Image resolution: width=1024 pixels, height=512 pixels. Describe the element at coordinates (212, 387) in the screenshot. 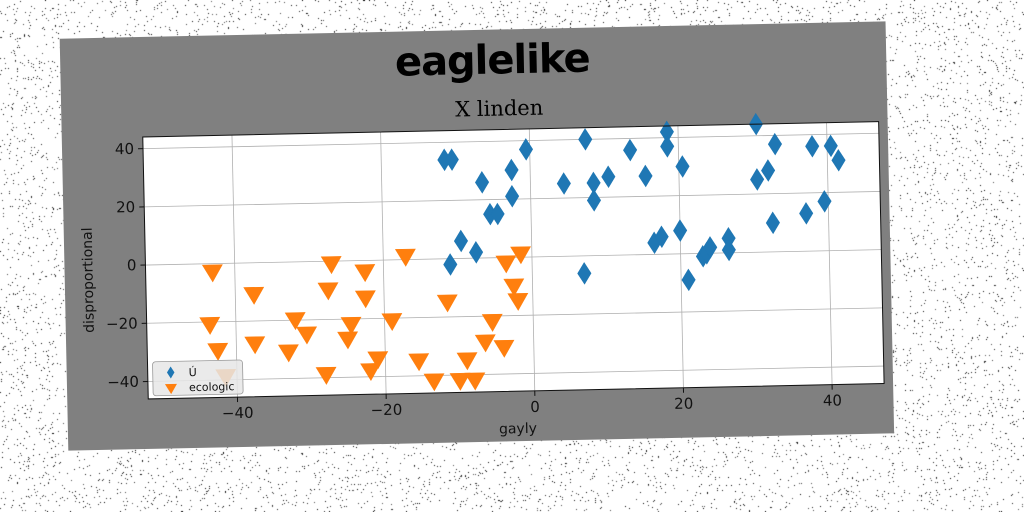

I see `legend-label-series-2: ecologic` at that location.